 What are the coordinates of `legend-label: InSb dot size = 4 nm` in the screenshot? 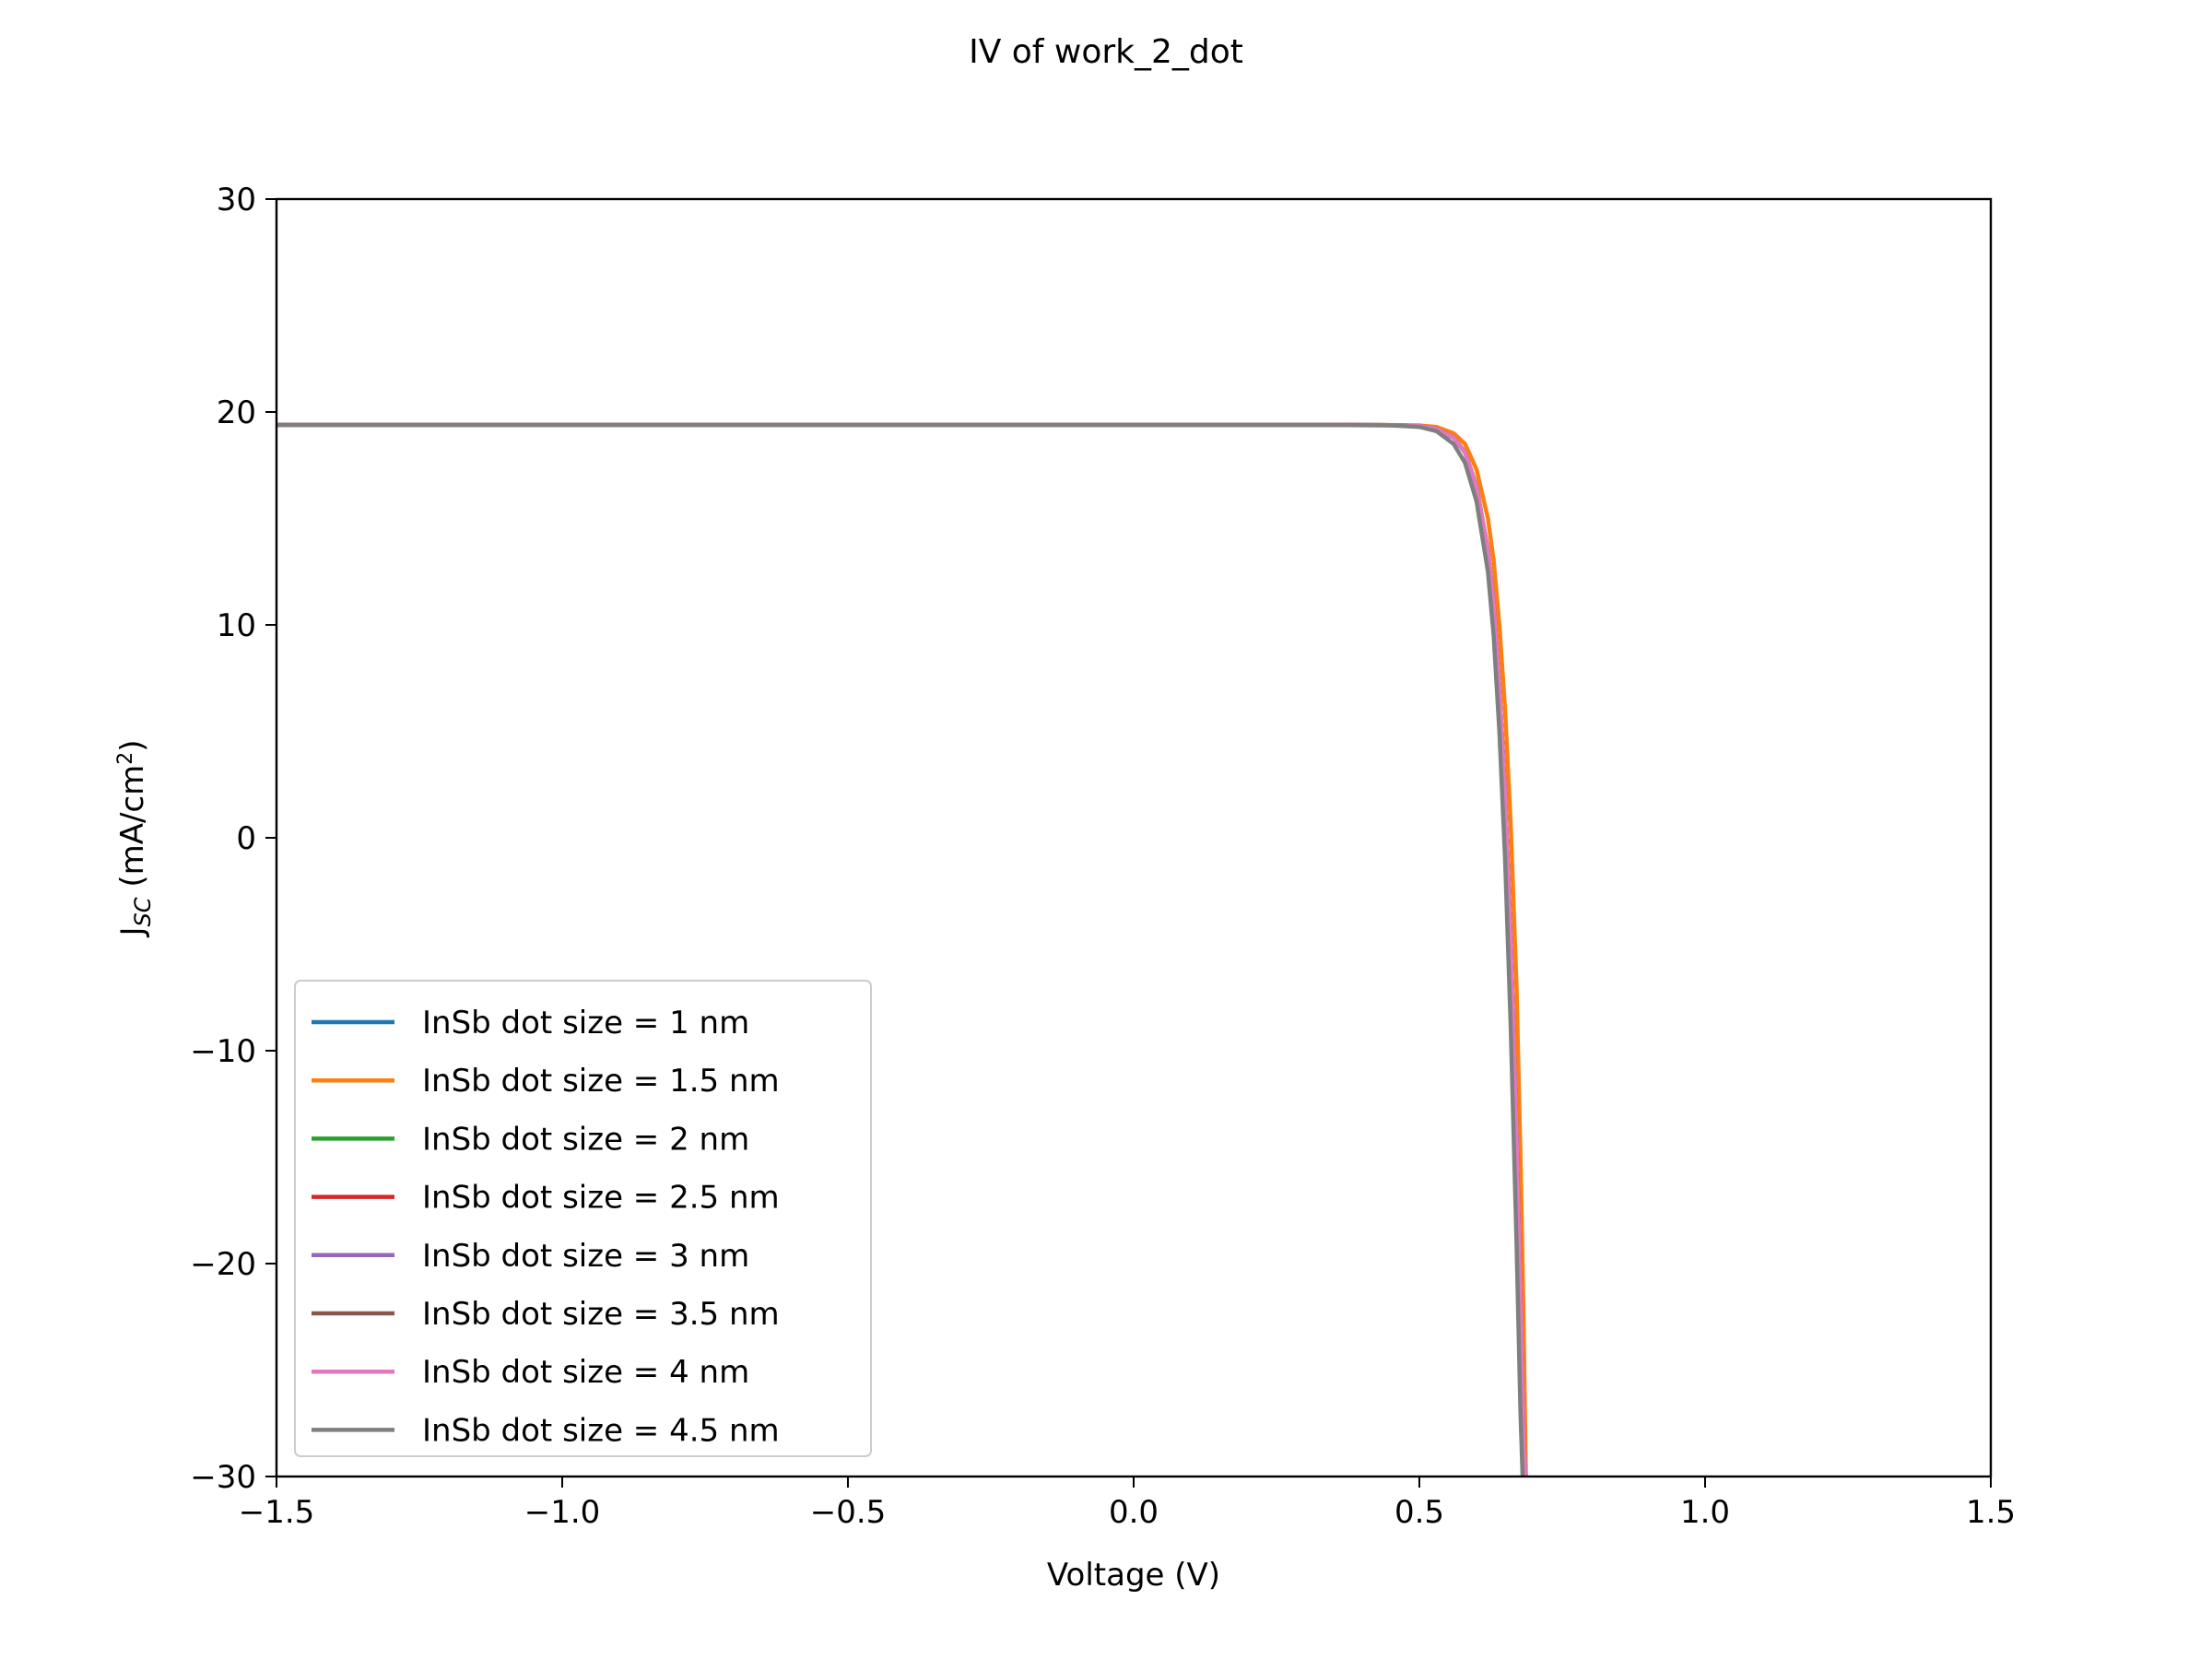 It's located at (585, 1372).